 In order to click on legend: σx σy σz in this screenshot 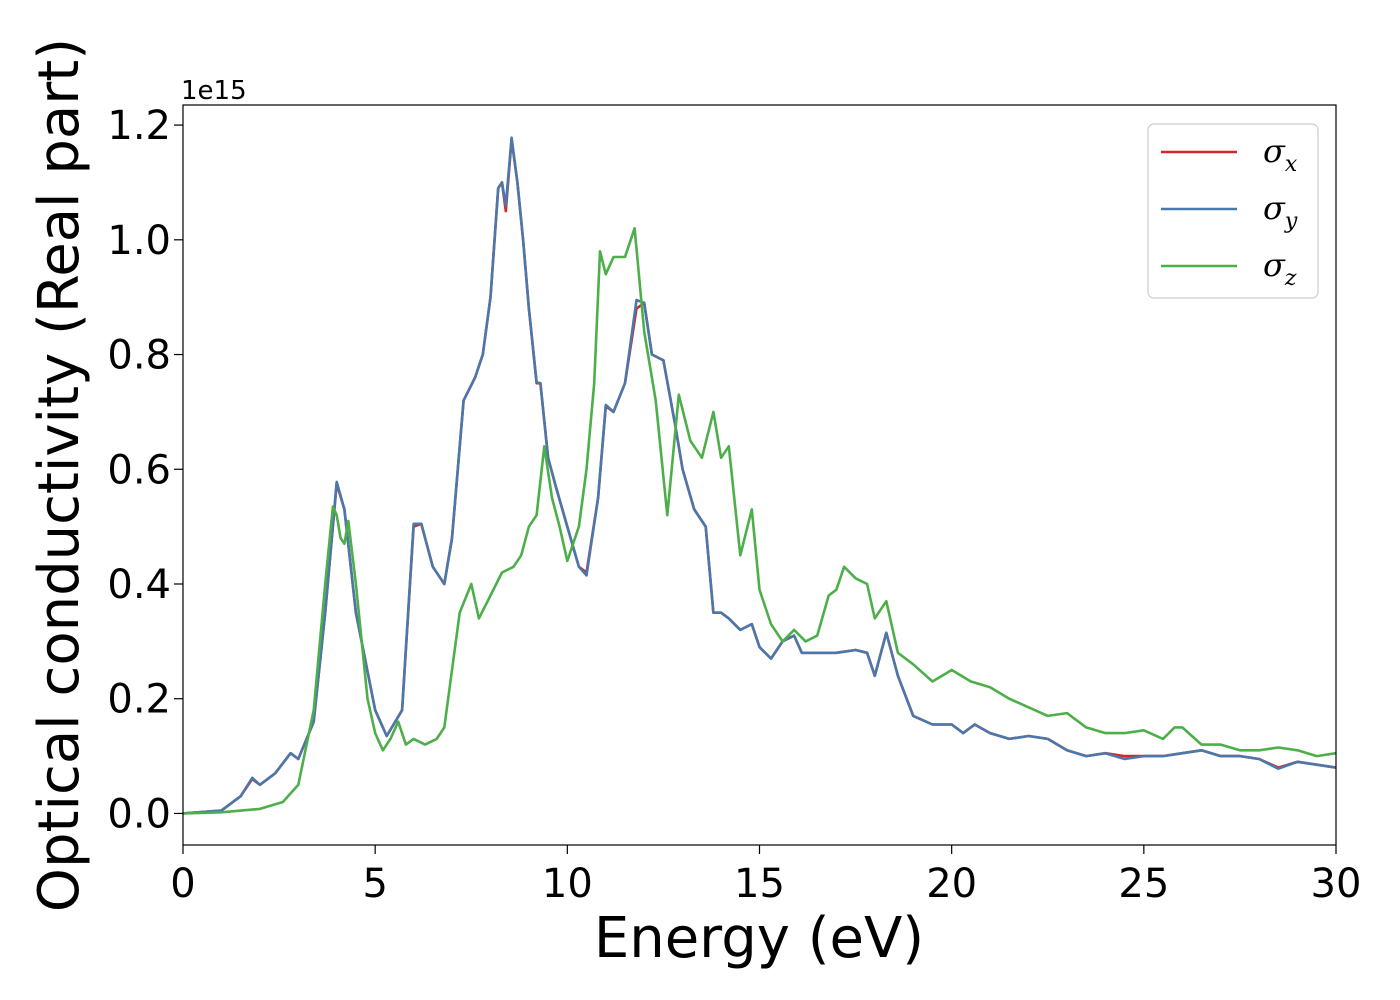, I will do `click(1233, 211)`.